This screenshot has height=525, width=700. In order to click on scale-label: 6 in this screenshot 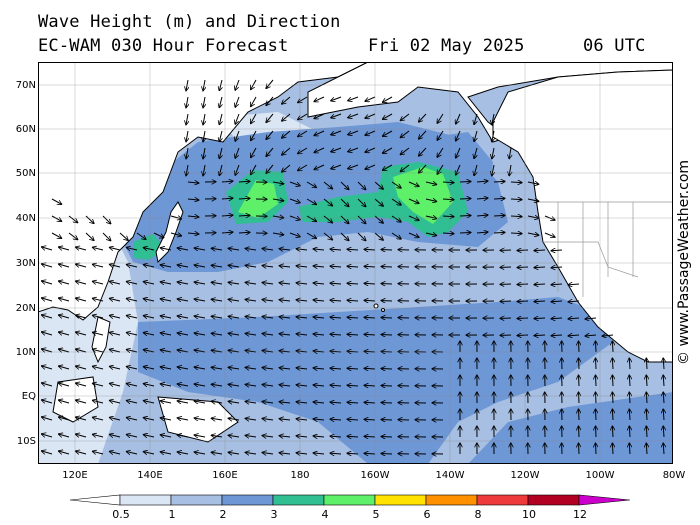, I will do `click(427, 514)`.